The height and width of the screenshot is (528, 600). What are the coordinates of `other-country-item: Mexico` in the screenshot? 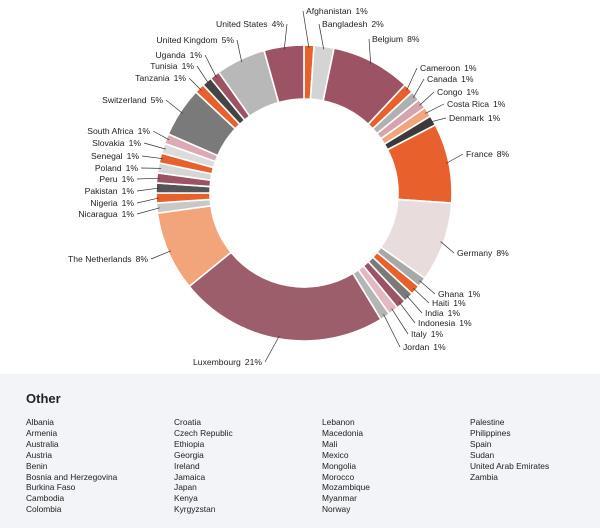 It's located at (335, 454).